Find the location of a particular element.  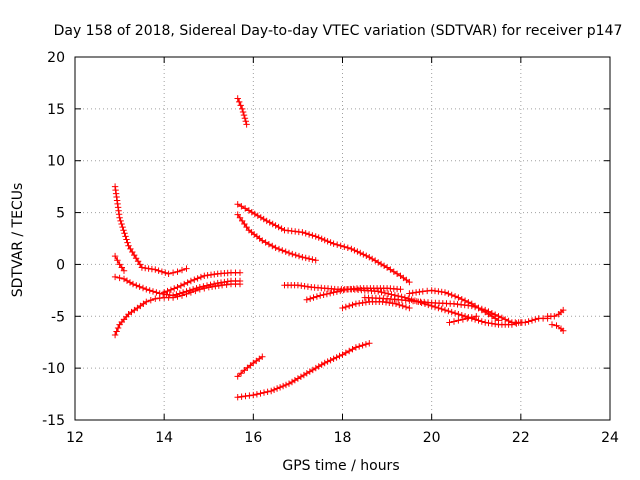

series-arc8 is located at coordinates (276, 237).